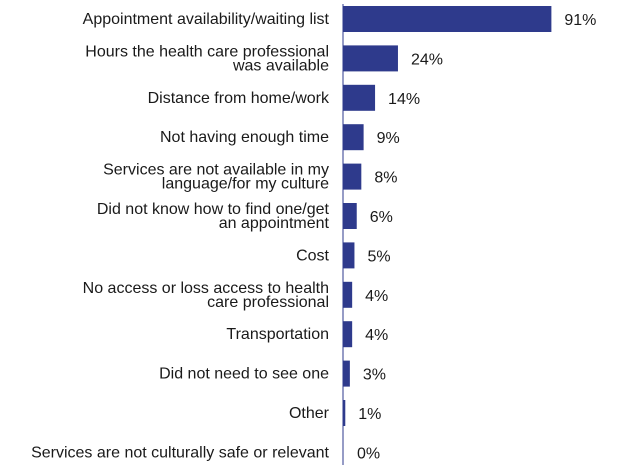 This screenshot has height=465, width=619. I want to click on category-label-10: Other, so click(309, 413).